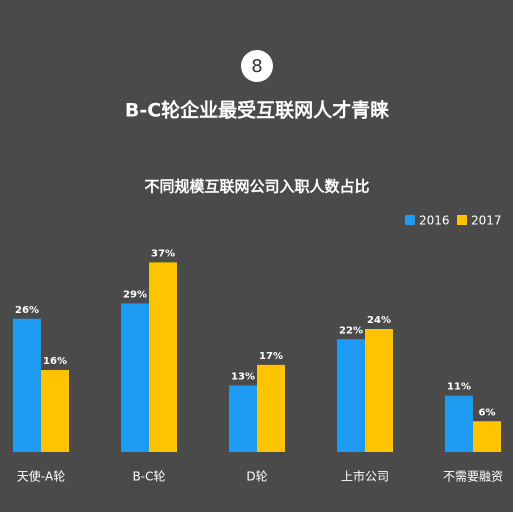  Describe the element at coordinates (257, 110) in the screenshot. I see `page-title: B-C轮企业最受互联网人才青睐` at that location.